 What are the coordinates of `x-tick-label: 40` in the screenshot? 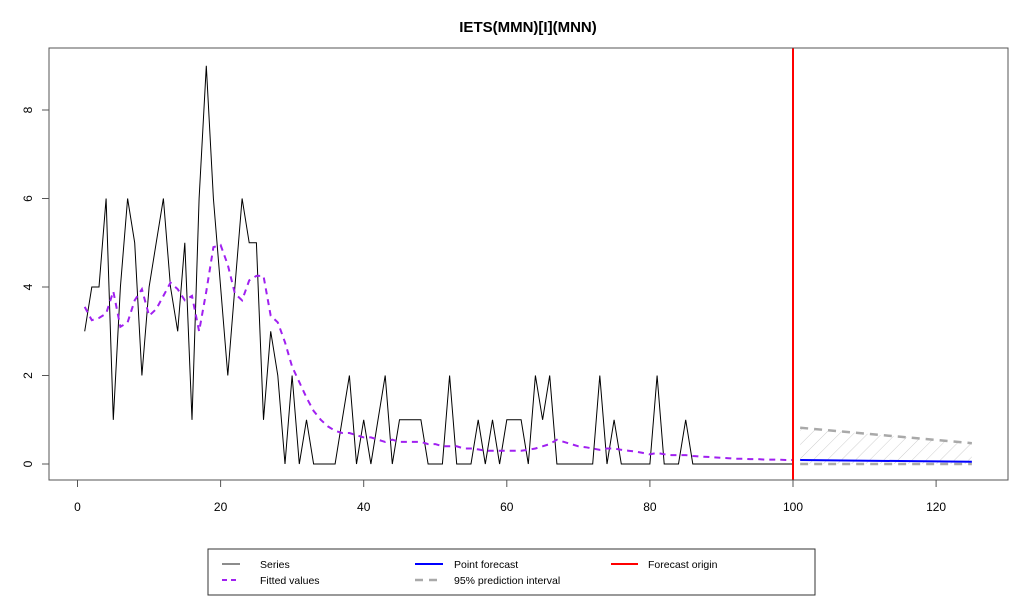 It's located at (364, 507).